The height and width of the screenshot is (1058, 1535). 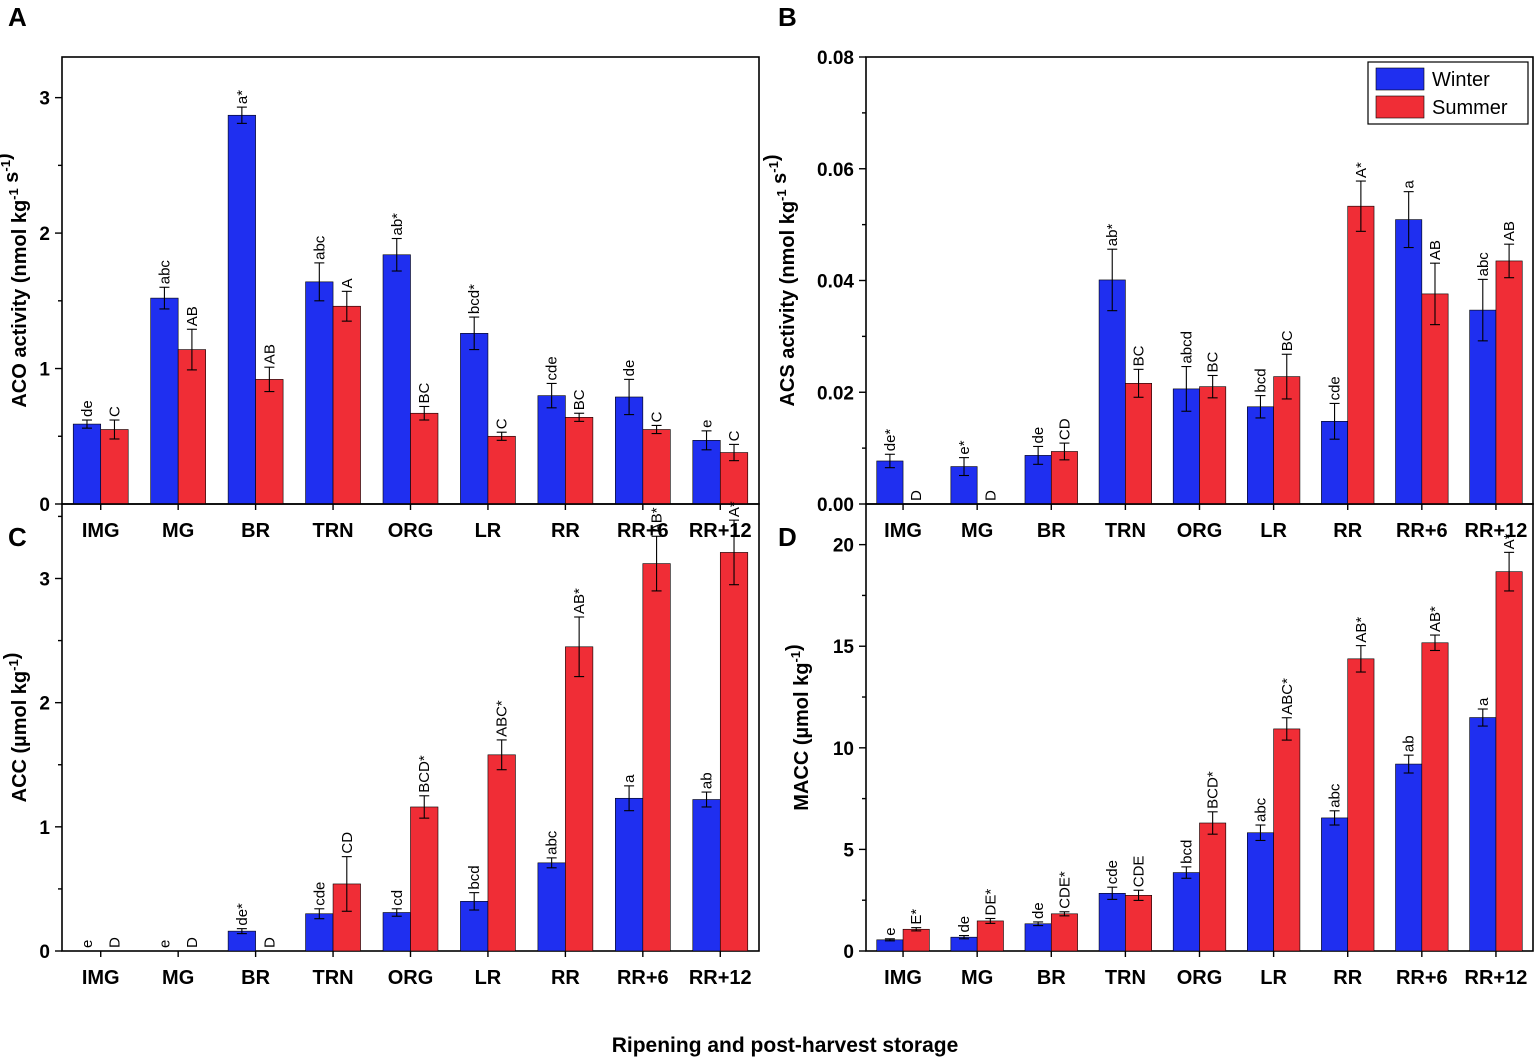 What do you see at coordinates (843, 546) in the screenshot?
I see `y-tick-label: 20` at bounding box center [843, 546].